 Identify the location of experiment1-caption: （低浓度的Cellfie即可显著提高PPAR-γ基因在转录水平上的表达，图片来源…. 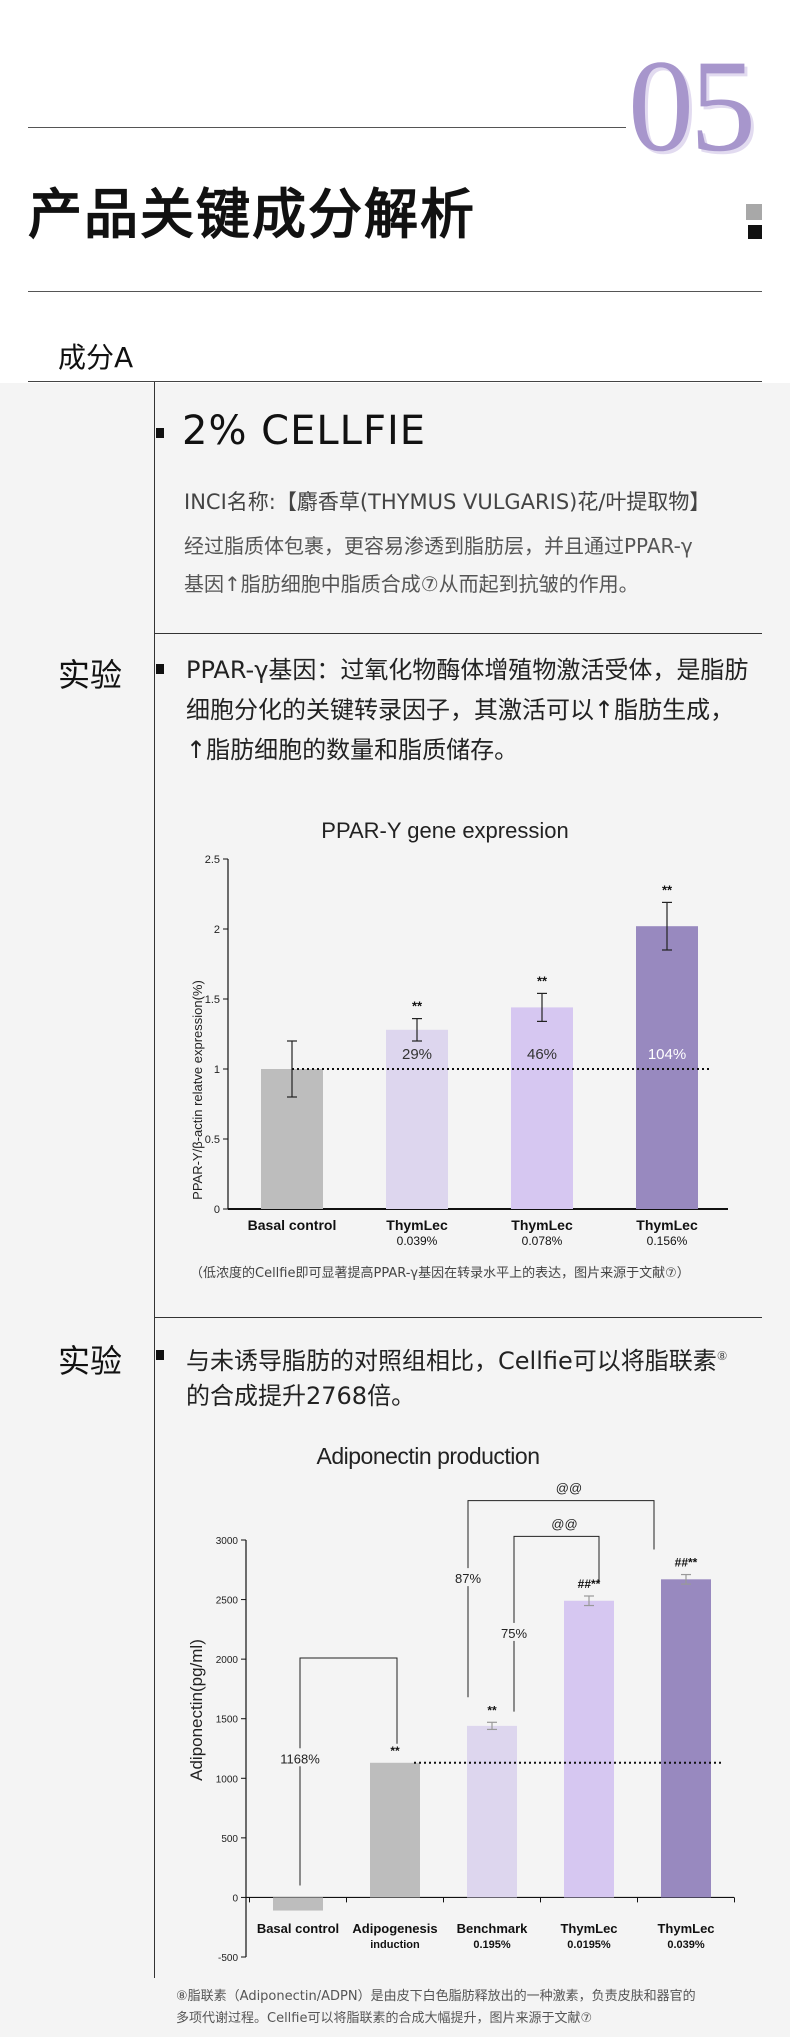
(440, 1273).